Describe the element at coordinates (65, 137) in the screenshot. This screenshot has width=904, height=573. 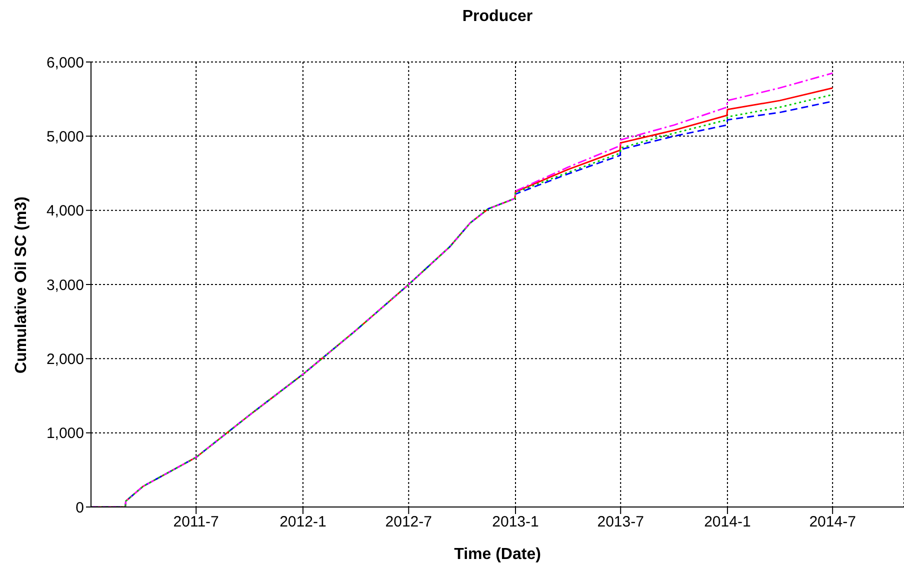
I see `y-tick-label: 5,000` at that location.